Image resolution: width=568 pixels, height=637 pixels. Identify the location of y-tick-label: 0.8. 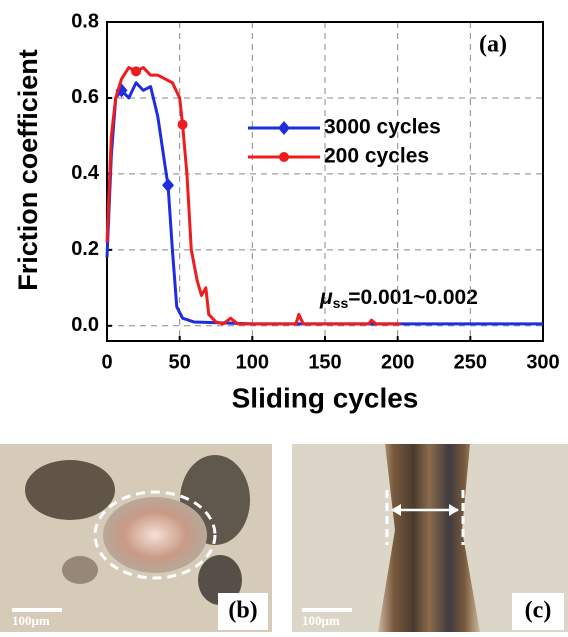
(85, 21).